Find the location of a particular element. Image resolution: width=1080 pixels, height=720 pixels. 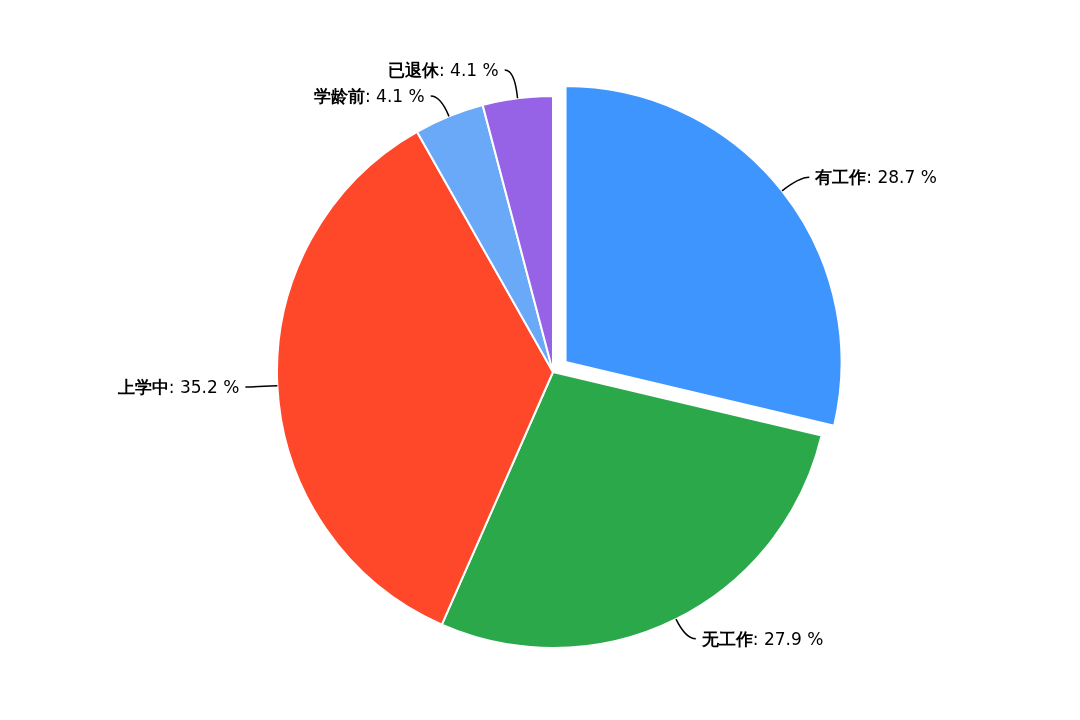

data-label: : 27.9 % is located at coordinates (788, 638).